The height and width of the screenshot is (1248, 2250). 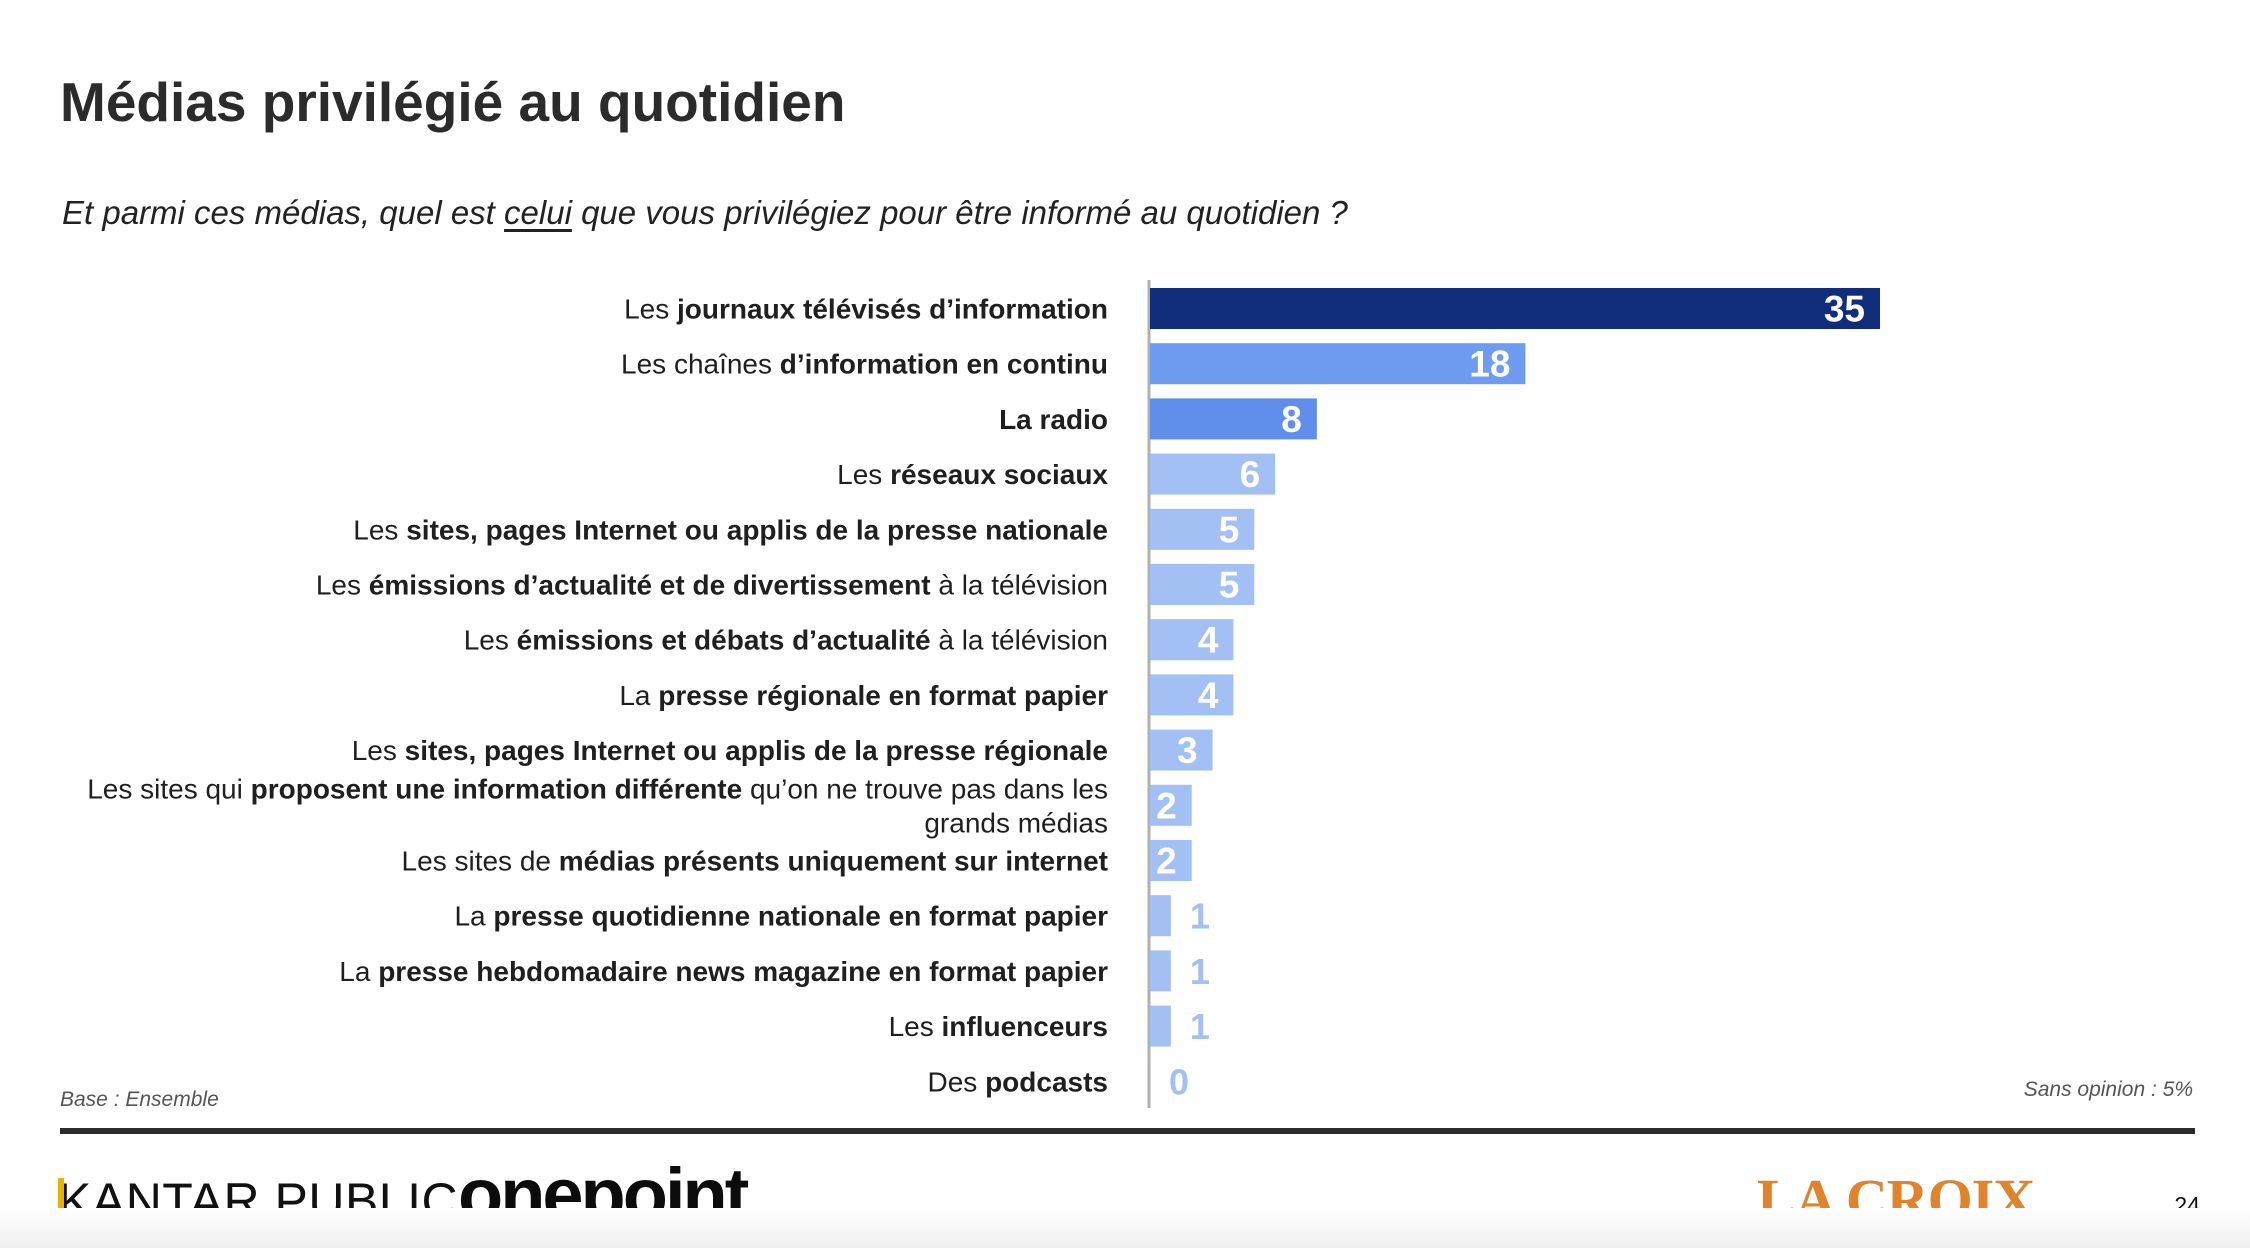 What do you see at coordinates (700, 364) in the screenshot?
I see `category-label-part: Les chaînes` at bounding box center [700, 364].